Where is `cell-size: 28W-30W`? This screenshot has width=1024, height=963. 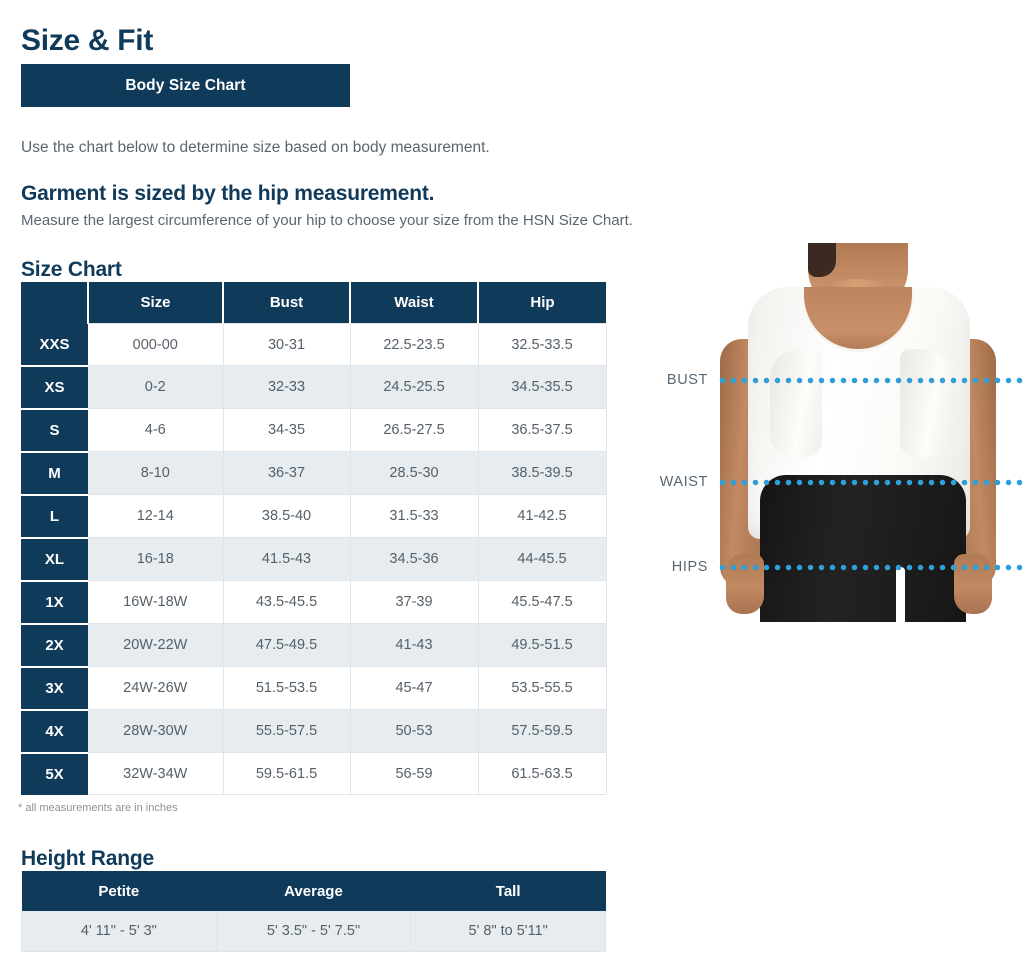
cell-size: 28W-30W is located at coordinates (156, 731).